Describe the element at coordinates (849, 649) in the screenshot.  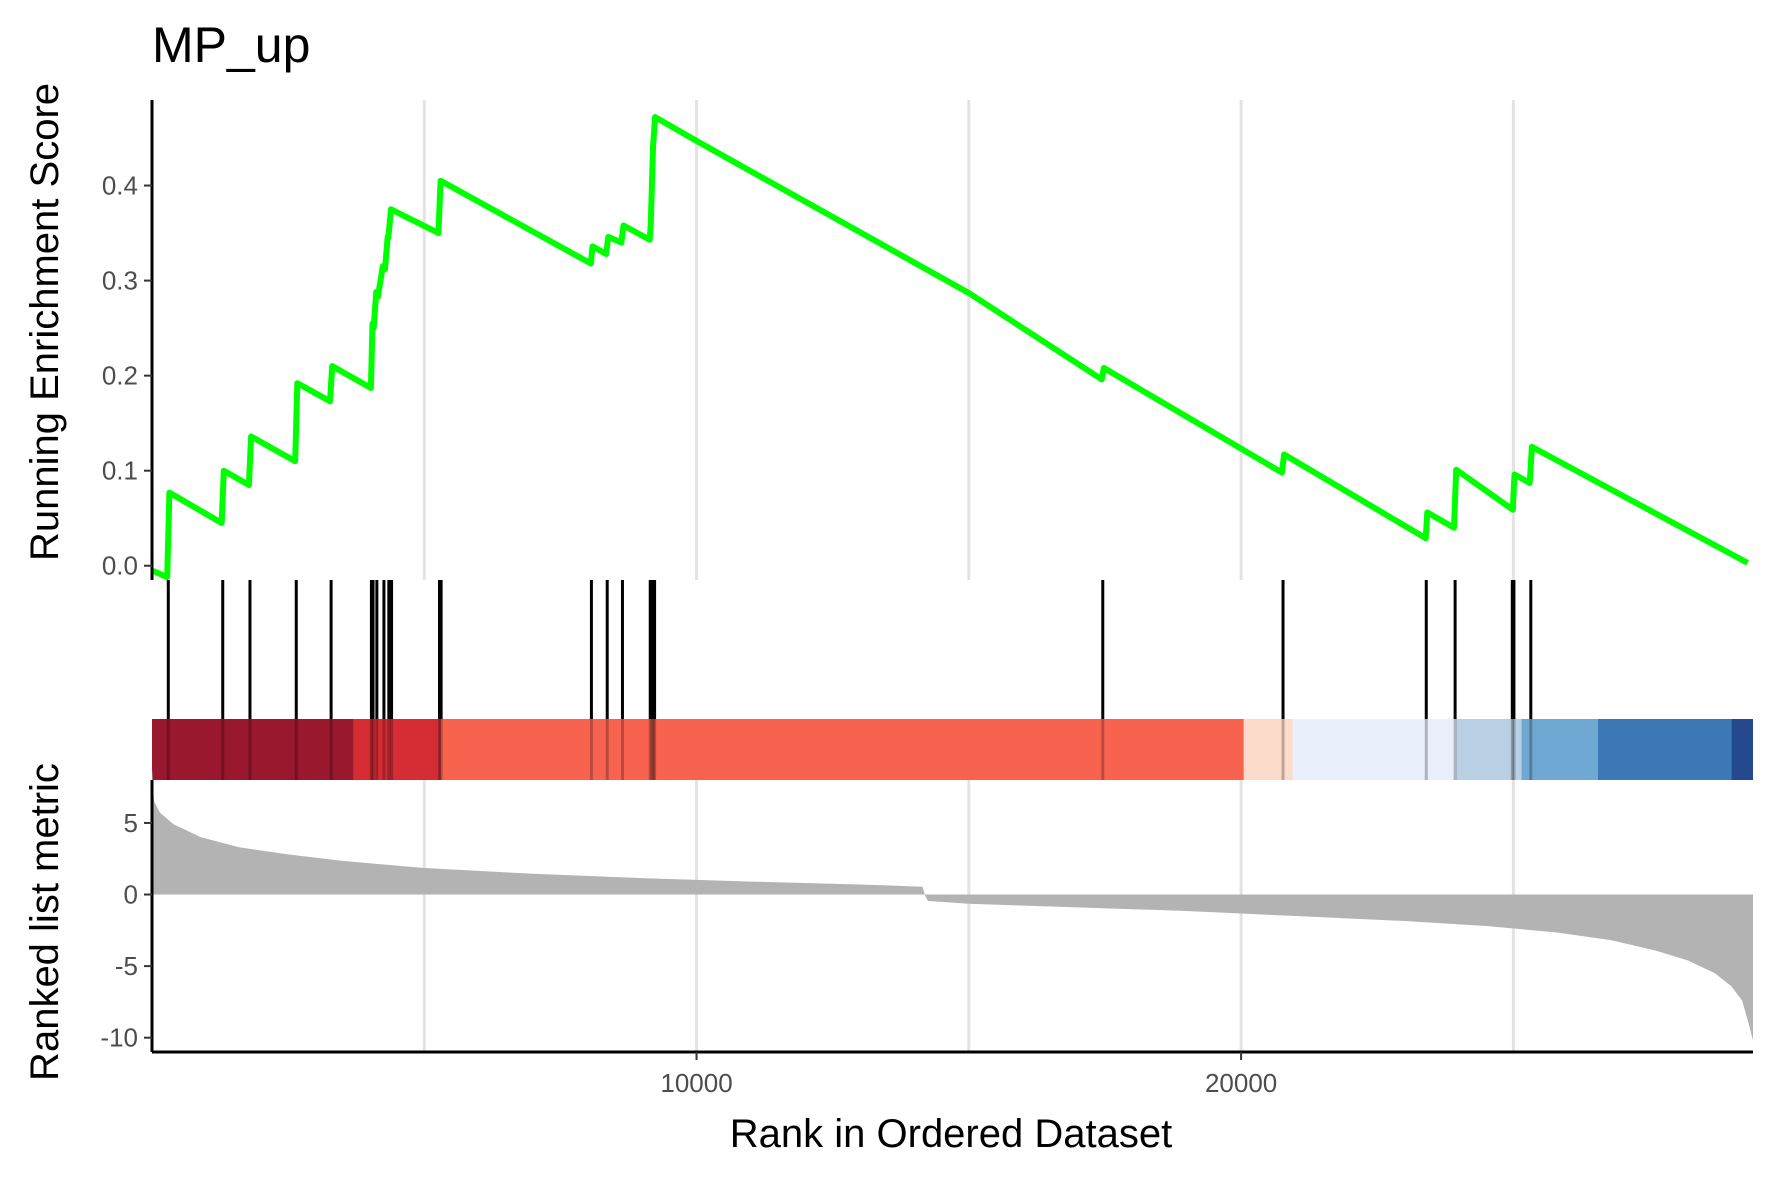
I see `hit-rug-panel` at that location.